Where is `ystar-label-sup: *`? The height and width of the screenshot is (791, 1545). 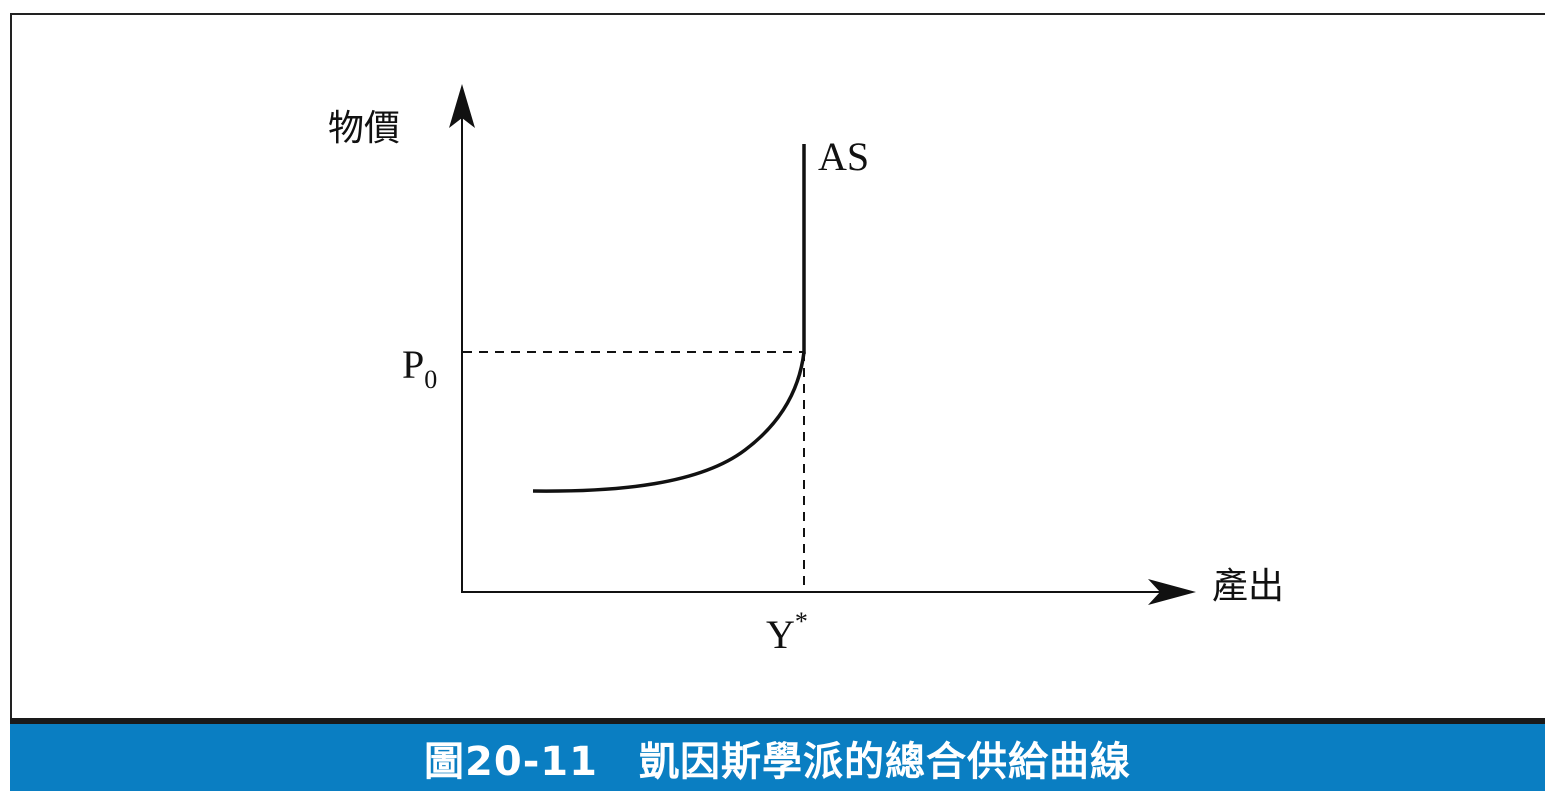
ystar-label-sup: * is located at coordinates (801, 621).